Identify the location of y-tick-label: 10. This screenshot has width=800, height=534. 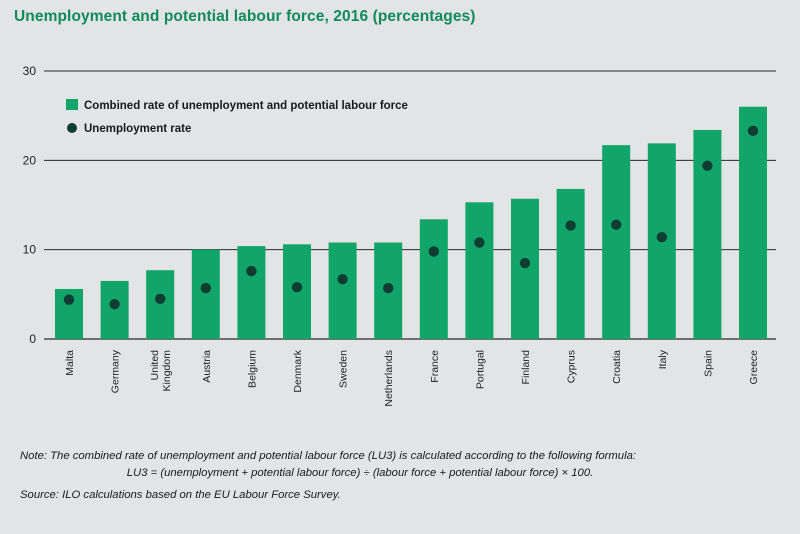
(30, 250).